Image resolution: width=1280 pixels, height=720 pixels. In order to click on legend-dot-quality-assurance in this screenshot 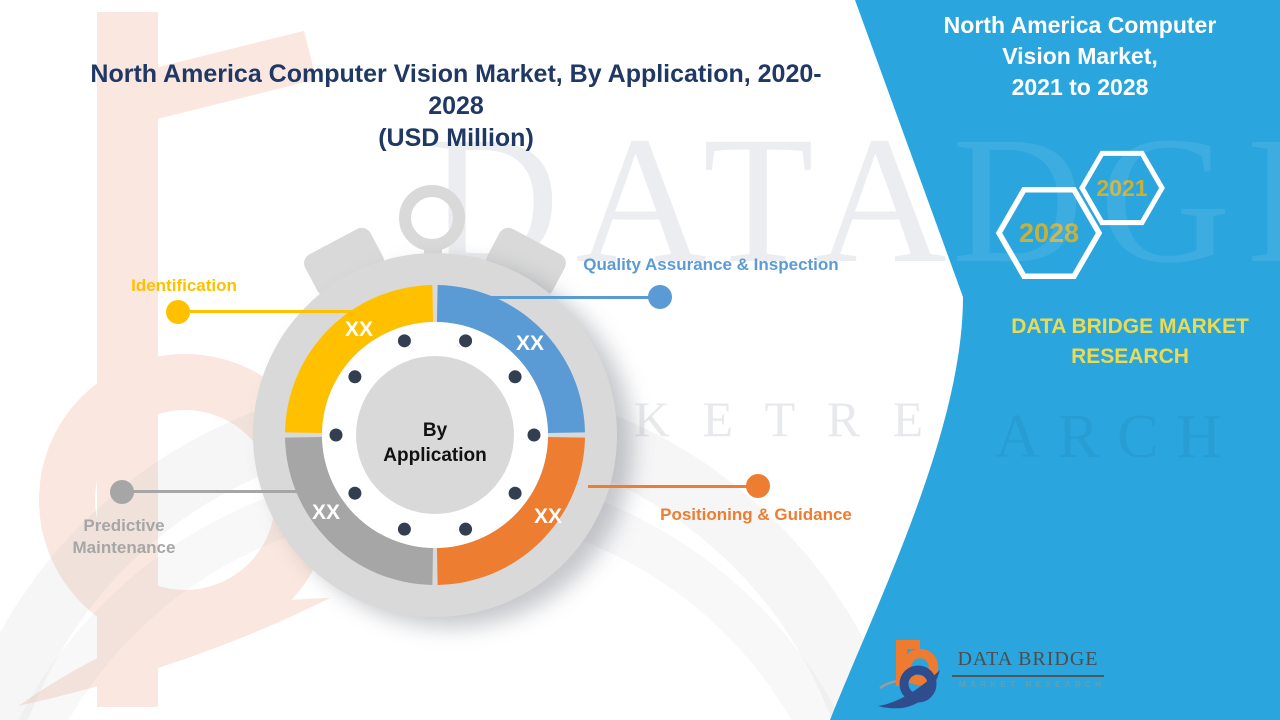, I will do `click(660, 297)`.